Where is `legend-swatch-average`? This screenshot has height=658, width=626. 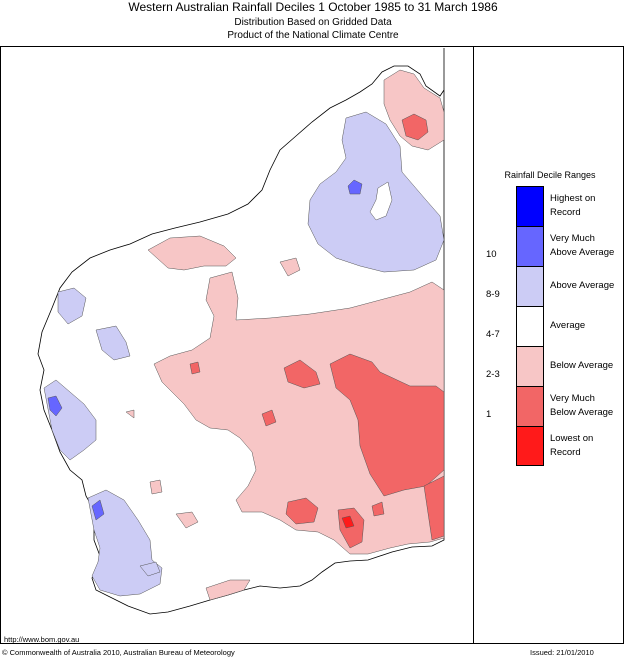
legend-swatch-average is located at coordinates (530, 326).